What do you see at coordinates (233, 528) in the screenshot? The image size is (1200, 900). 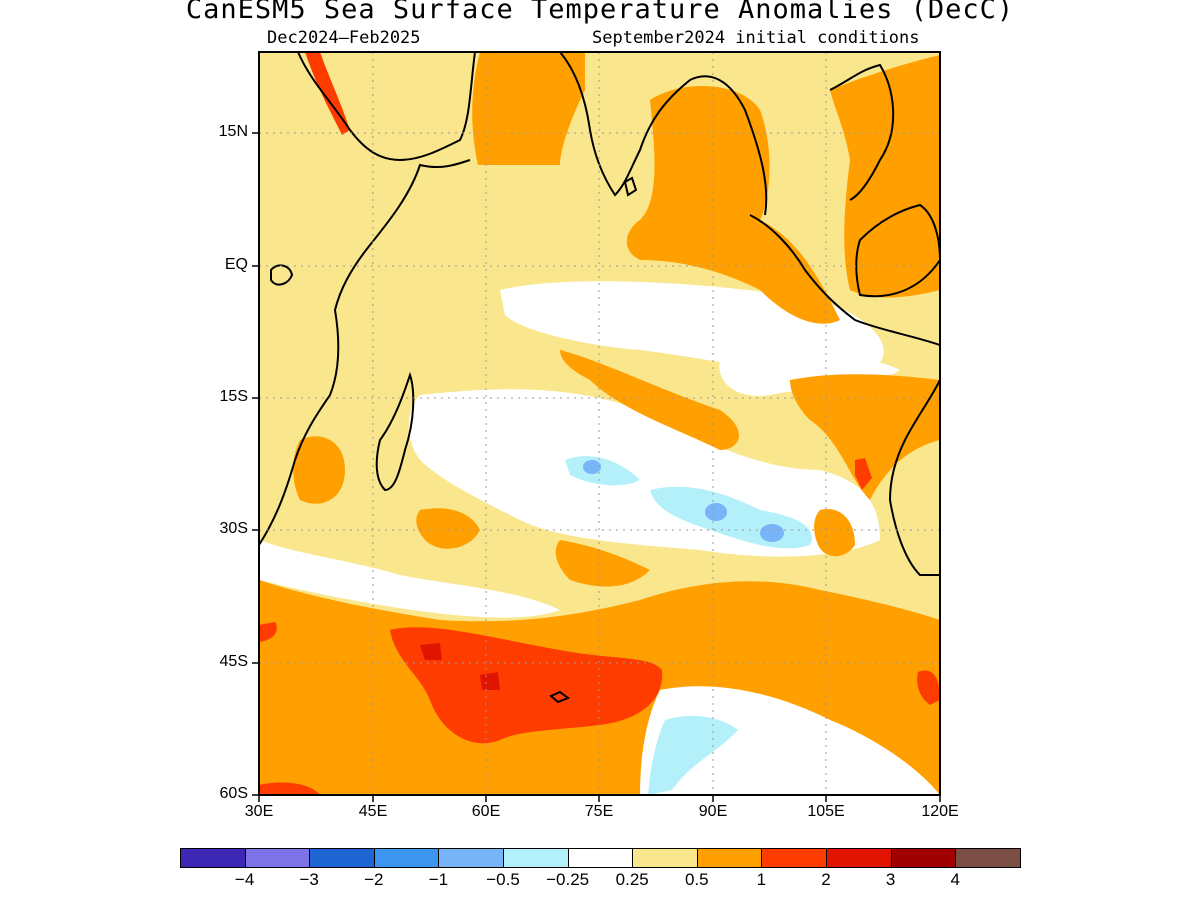 I see `lat-label-30s: 30S` at bounding box center [233, 528].